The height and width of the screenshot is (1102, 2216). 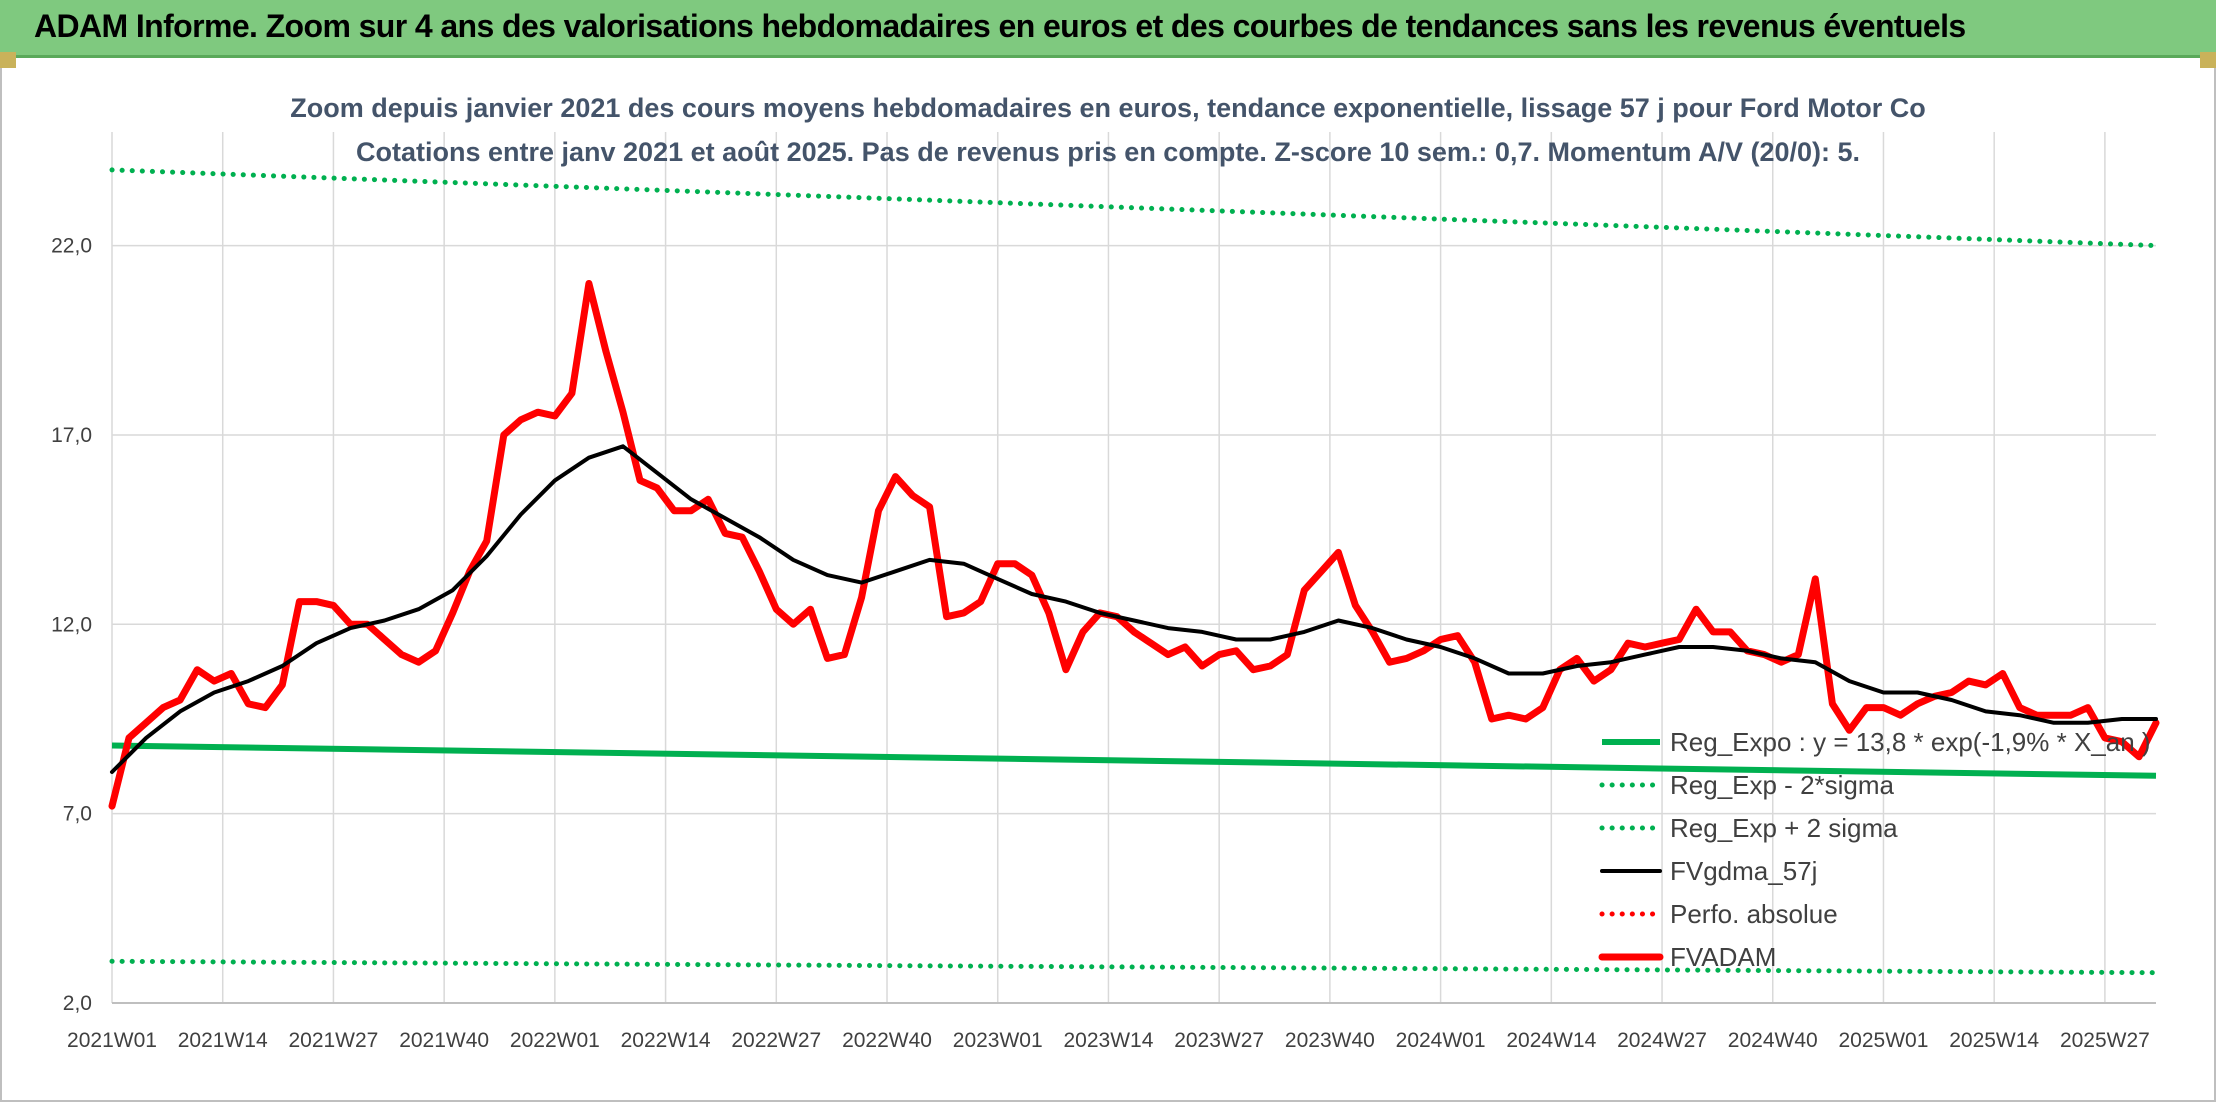 I want to click on x-tick-label: 2021W01, so click(x=112, y=1040).